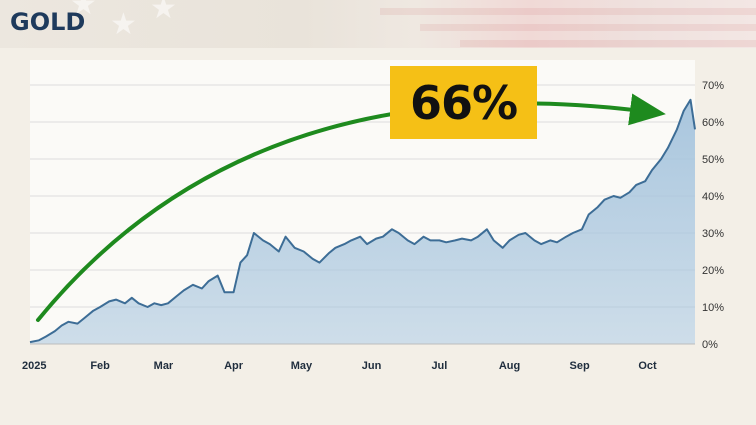  What do you see at coordinates (378, 24) in the screenshot?
I see `header-banner: ★ ★ ★` at bounding box center [378, 24].